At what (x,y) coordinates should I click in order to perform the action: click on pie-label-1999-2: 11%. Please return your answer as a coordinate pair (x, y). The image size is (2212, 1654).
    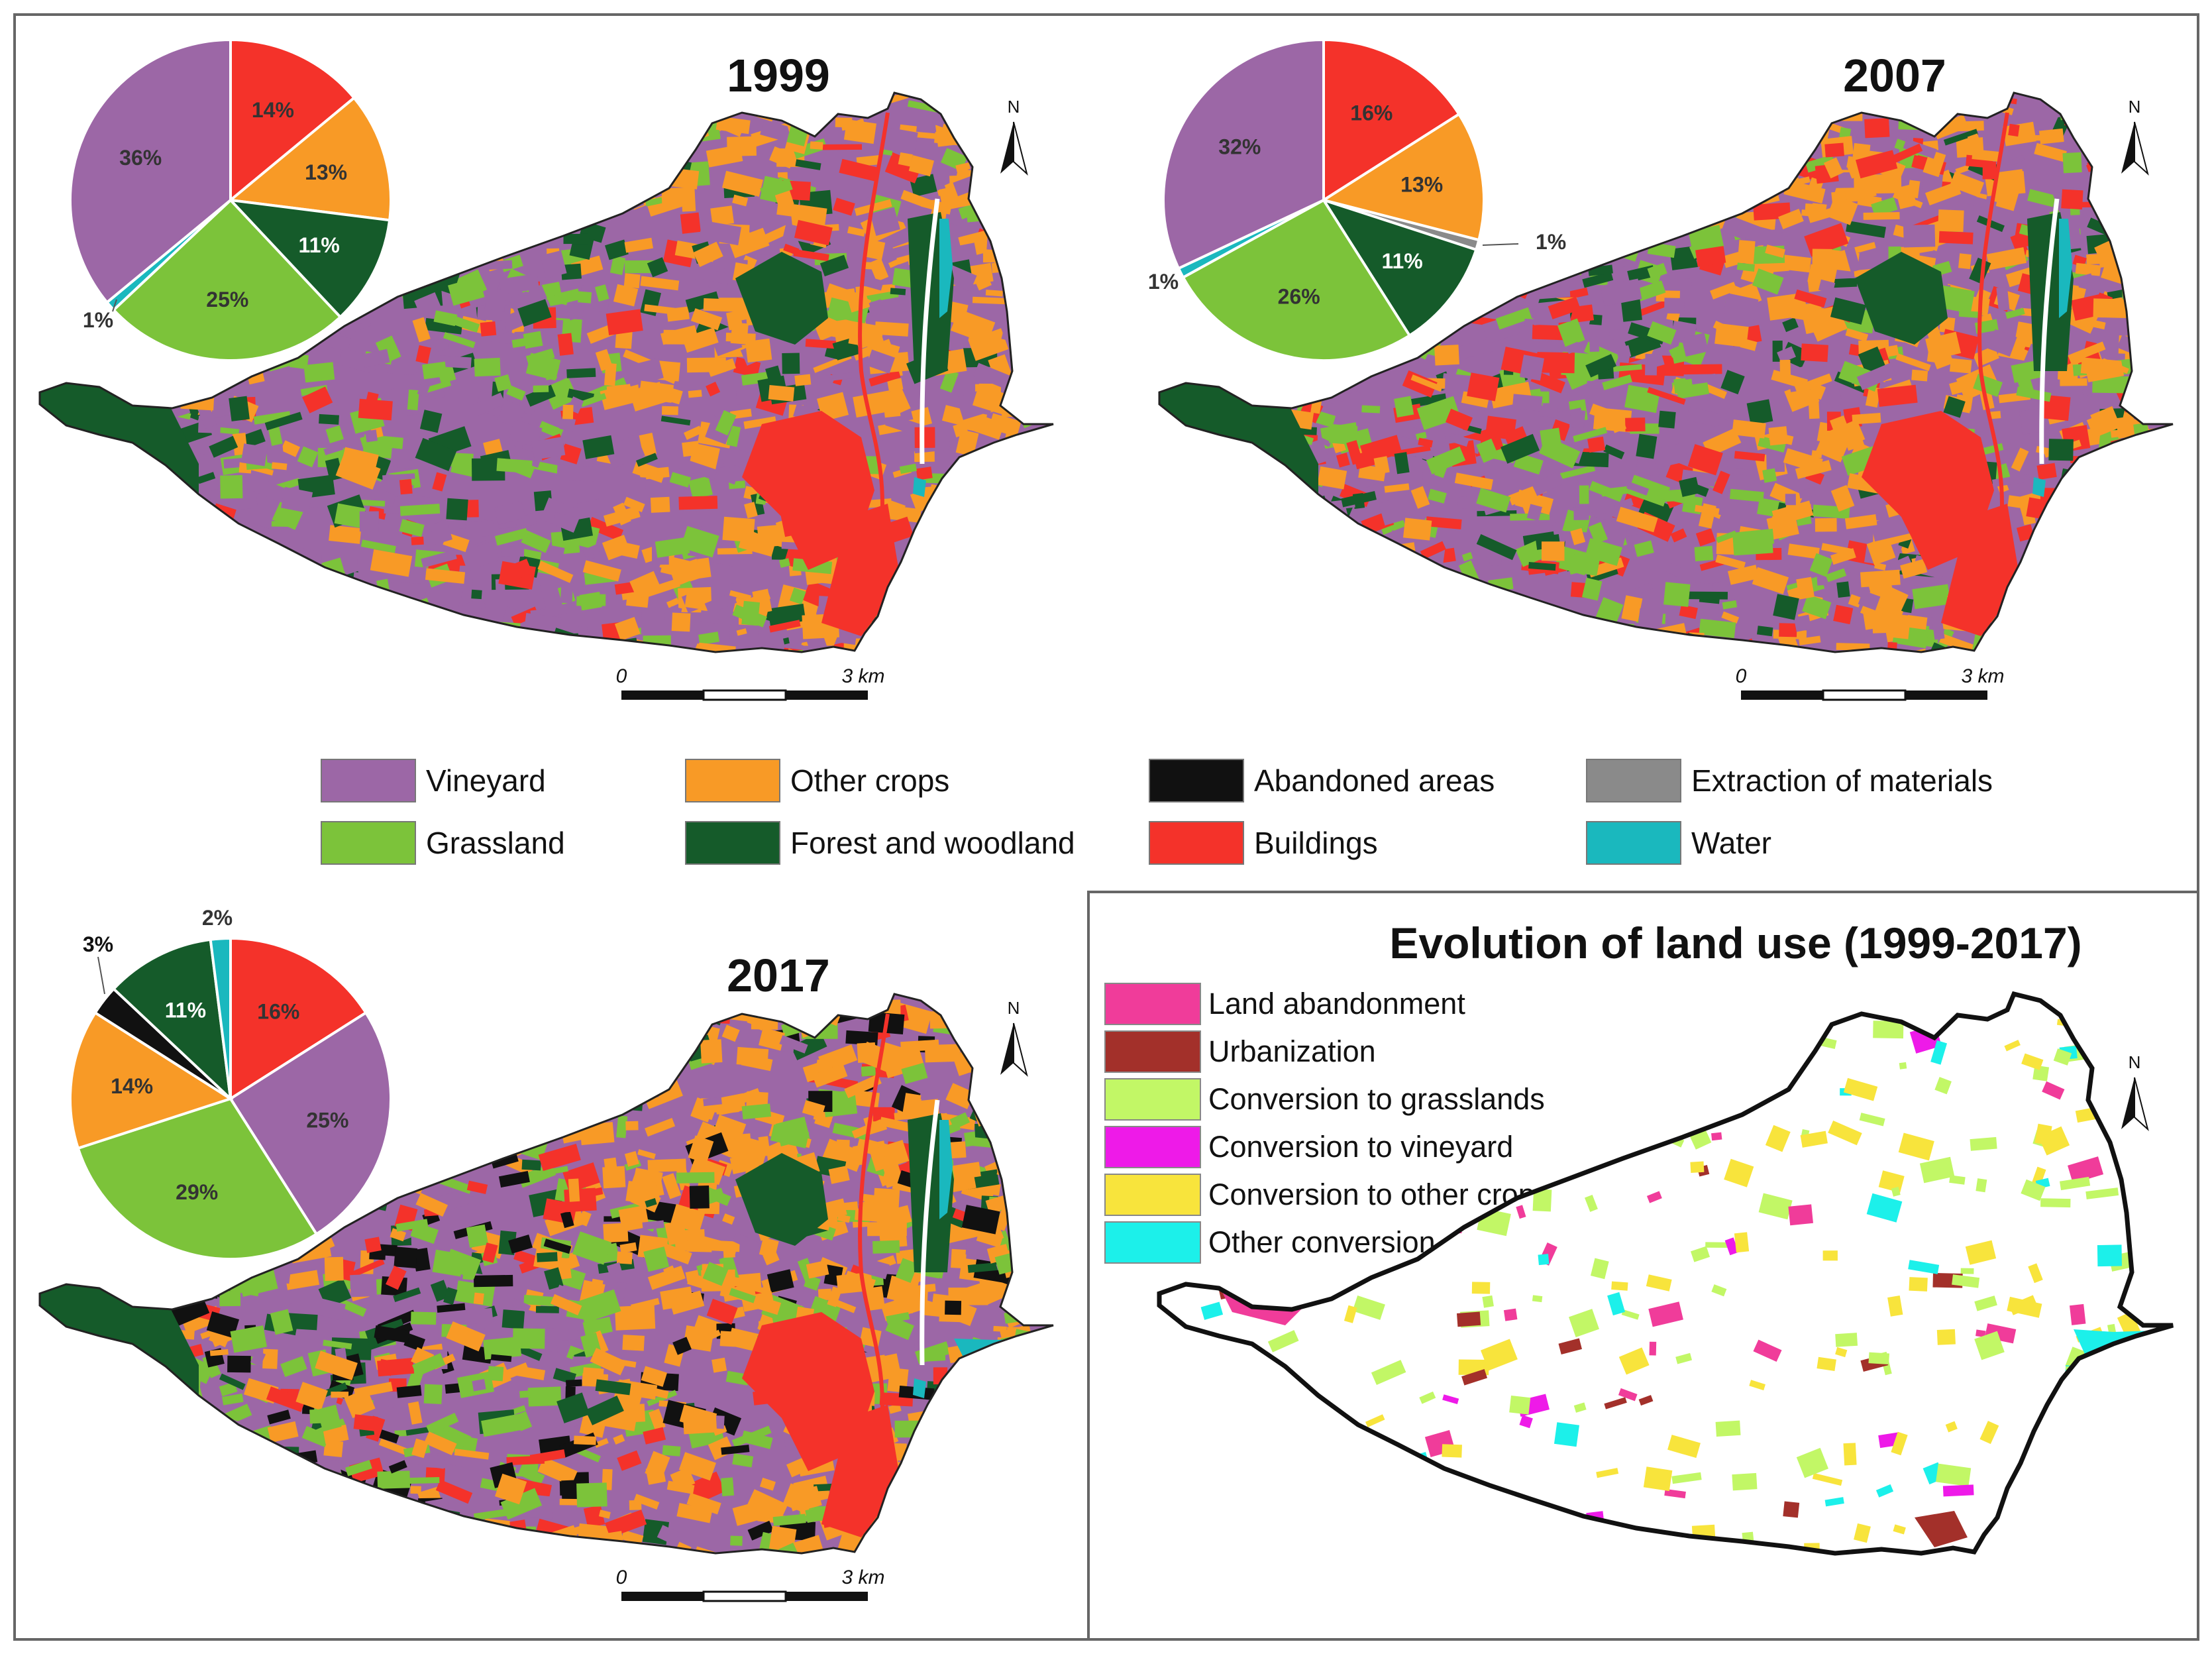
    Looking at the image, I should click on (319, 245).